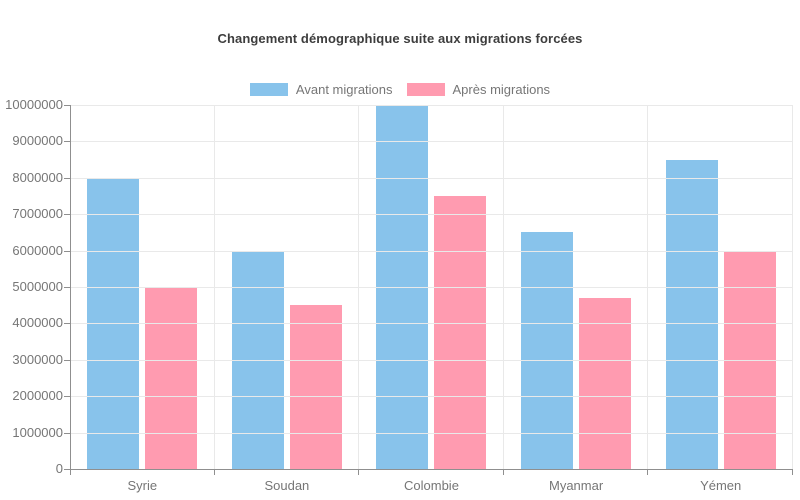 The image size is (800, 500). Describe the element at coordinates (268, 89) in the screenshot. I see `legend-swatch-avant-migrations` at that location.